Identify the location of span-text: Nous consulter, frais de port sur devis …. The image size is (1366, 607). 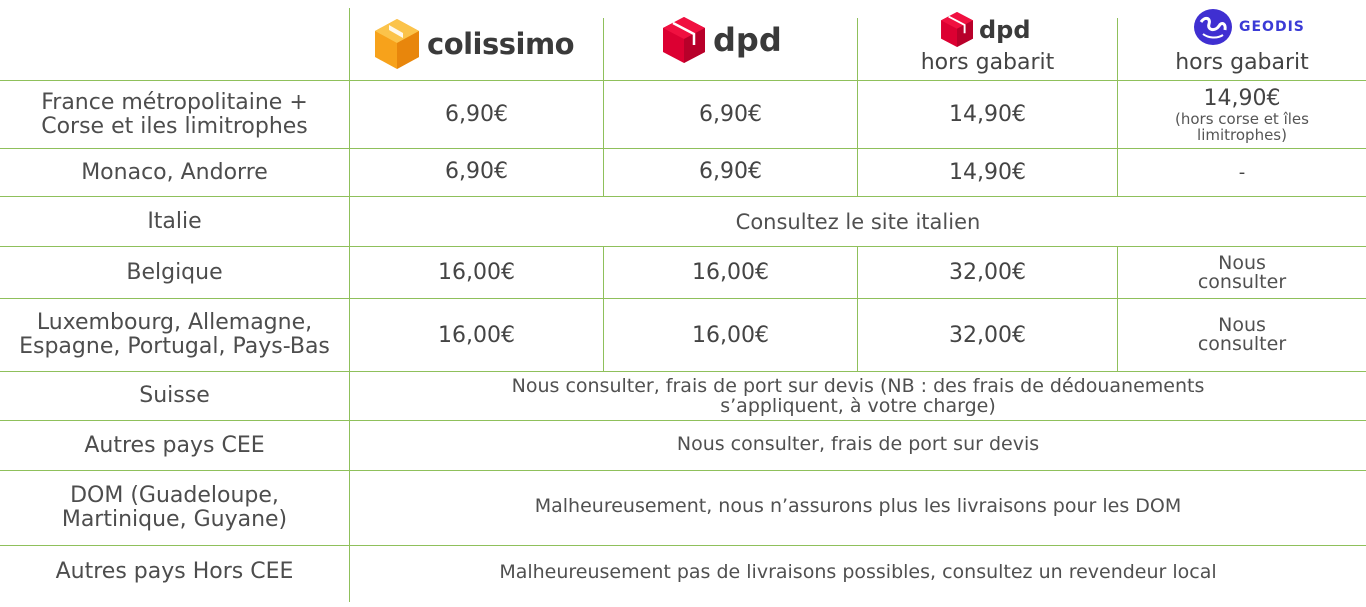
(858, 386).